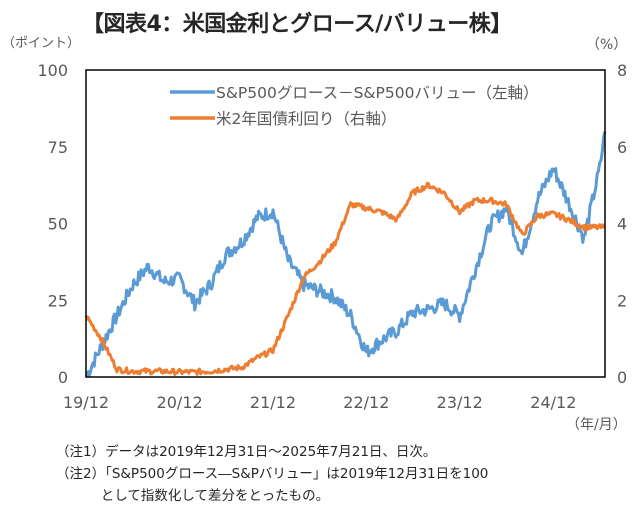 The width and height of the screenshot is (640, 513). What do you see at coordinates (366, 402) in the screenshot?
I see `x-tick-label: 22/12` at bounding box center [366, 402].